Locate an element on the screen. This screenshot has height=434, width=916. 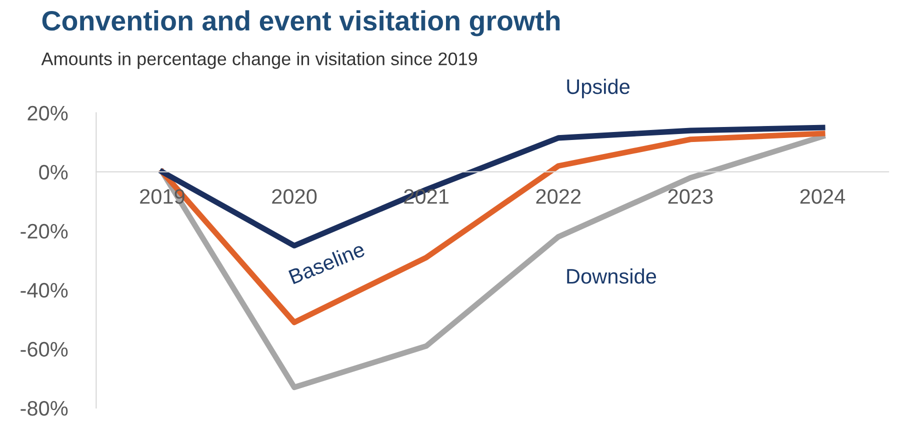
series-label: Upside is located at coordinates (598, 88).